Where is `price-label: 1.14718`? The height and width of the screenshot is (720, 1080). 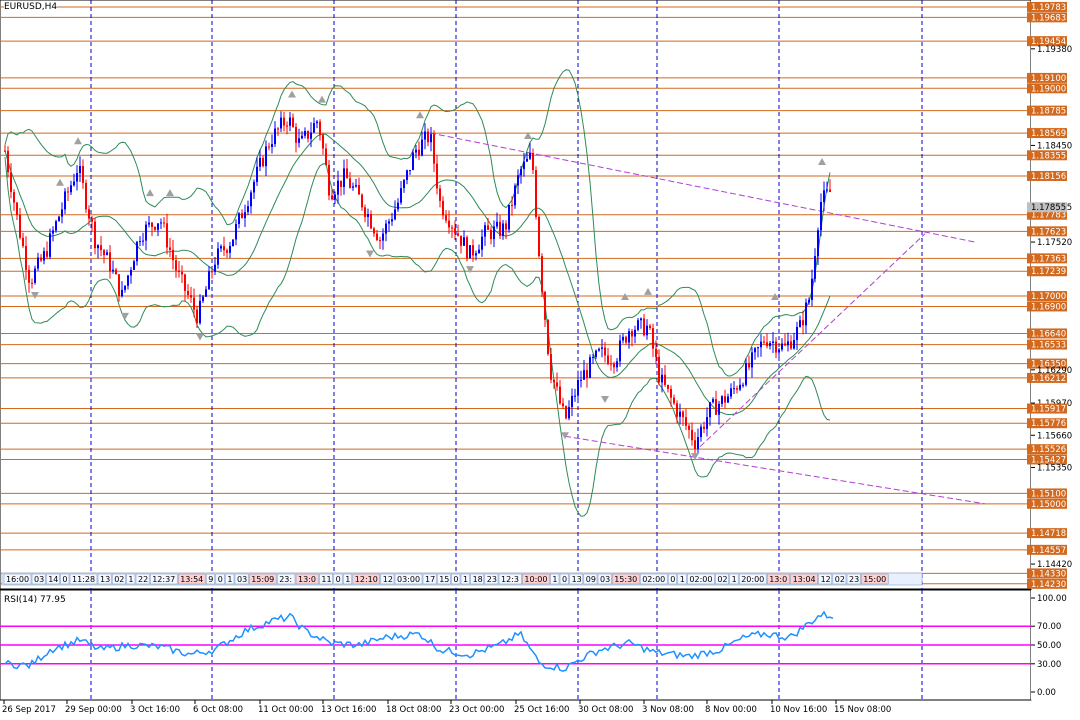 price-label: 1.14718 is located at coordinates (1048, 534).